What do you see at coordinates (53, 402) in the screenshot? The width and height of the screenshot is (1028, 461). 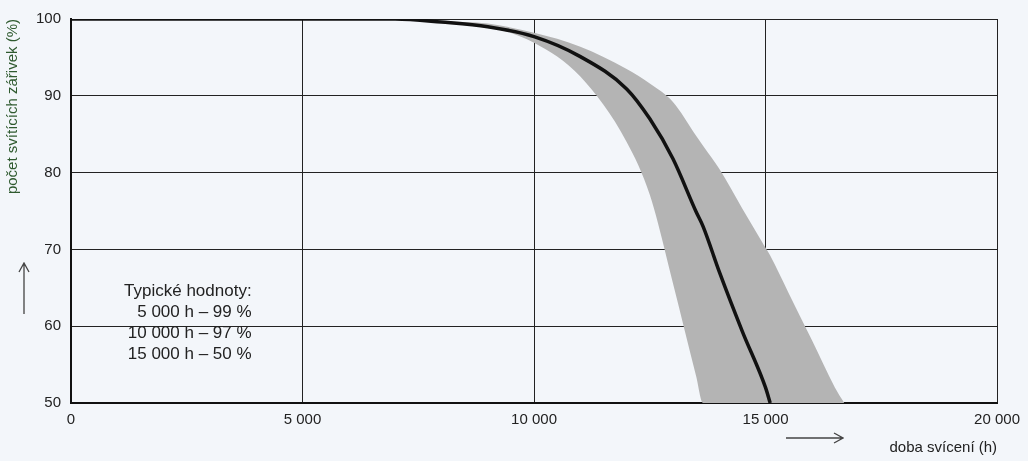 I see `y-tick-label: 50` at bounding box center [53, 402].